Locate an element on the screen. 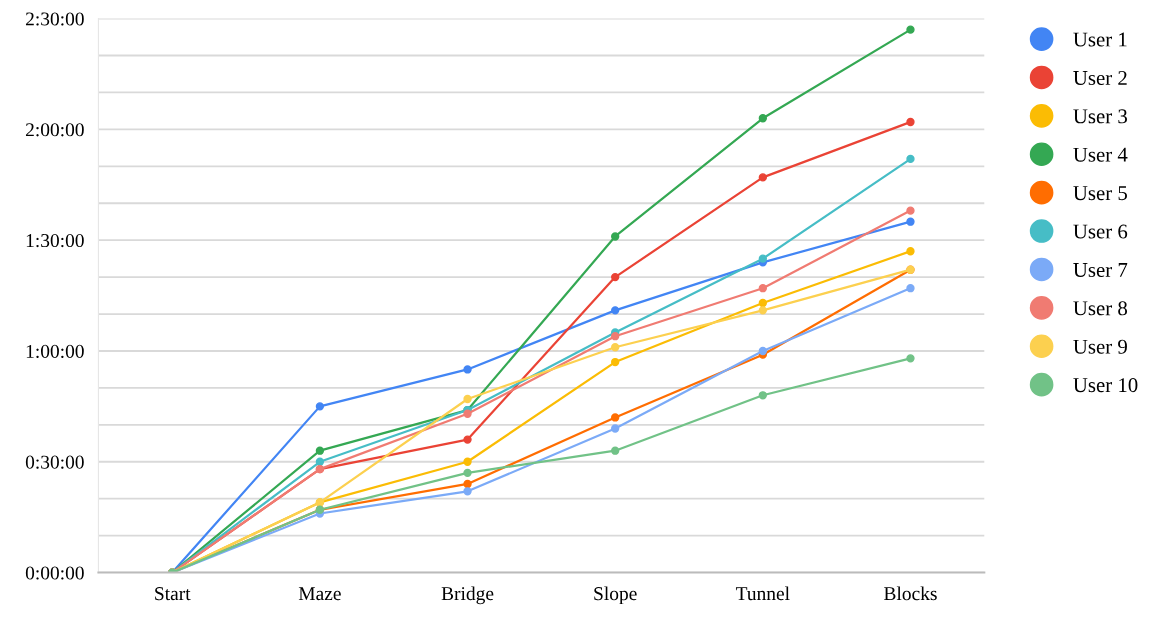  x-tick-label: Tunnel is located at coordinates (762, 593).